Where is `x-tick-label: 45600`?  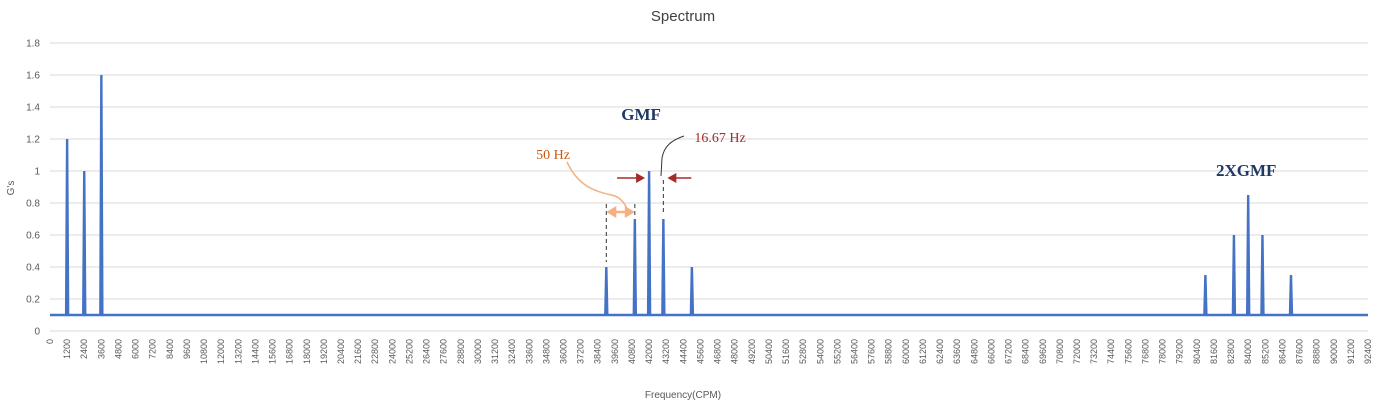
x-tick-label: 45600 is located at coordinates (700, 351).